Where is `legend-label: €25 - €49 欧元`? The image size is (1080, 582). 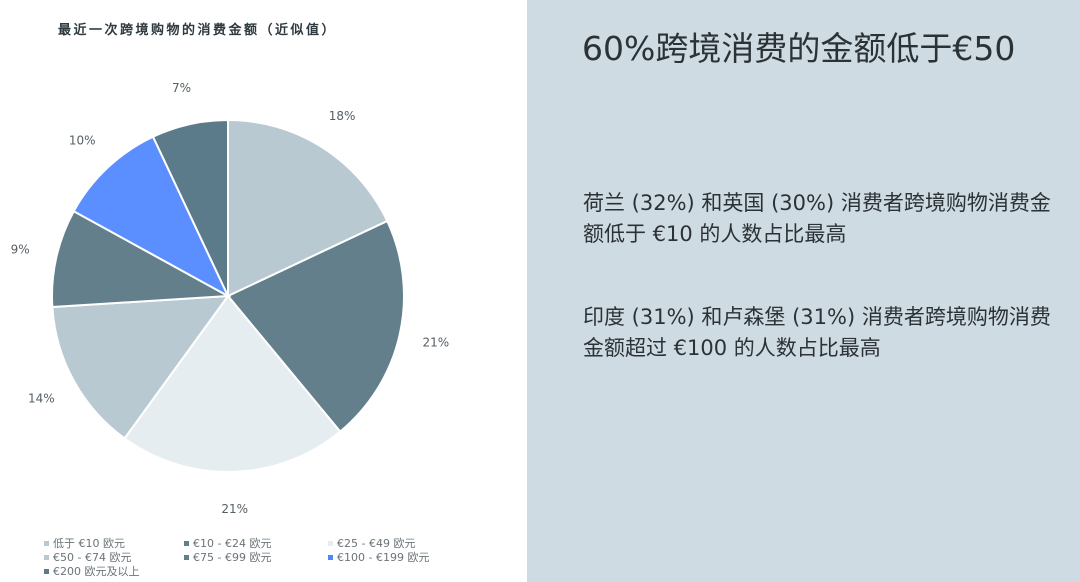
legend-label: €25 - €49 欧元 is located at coordinates (376, 543).